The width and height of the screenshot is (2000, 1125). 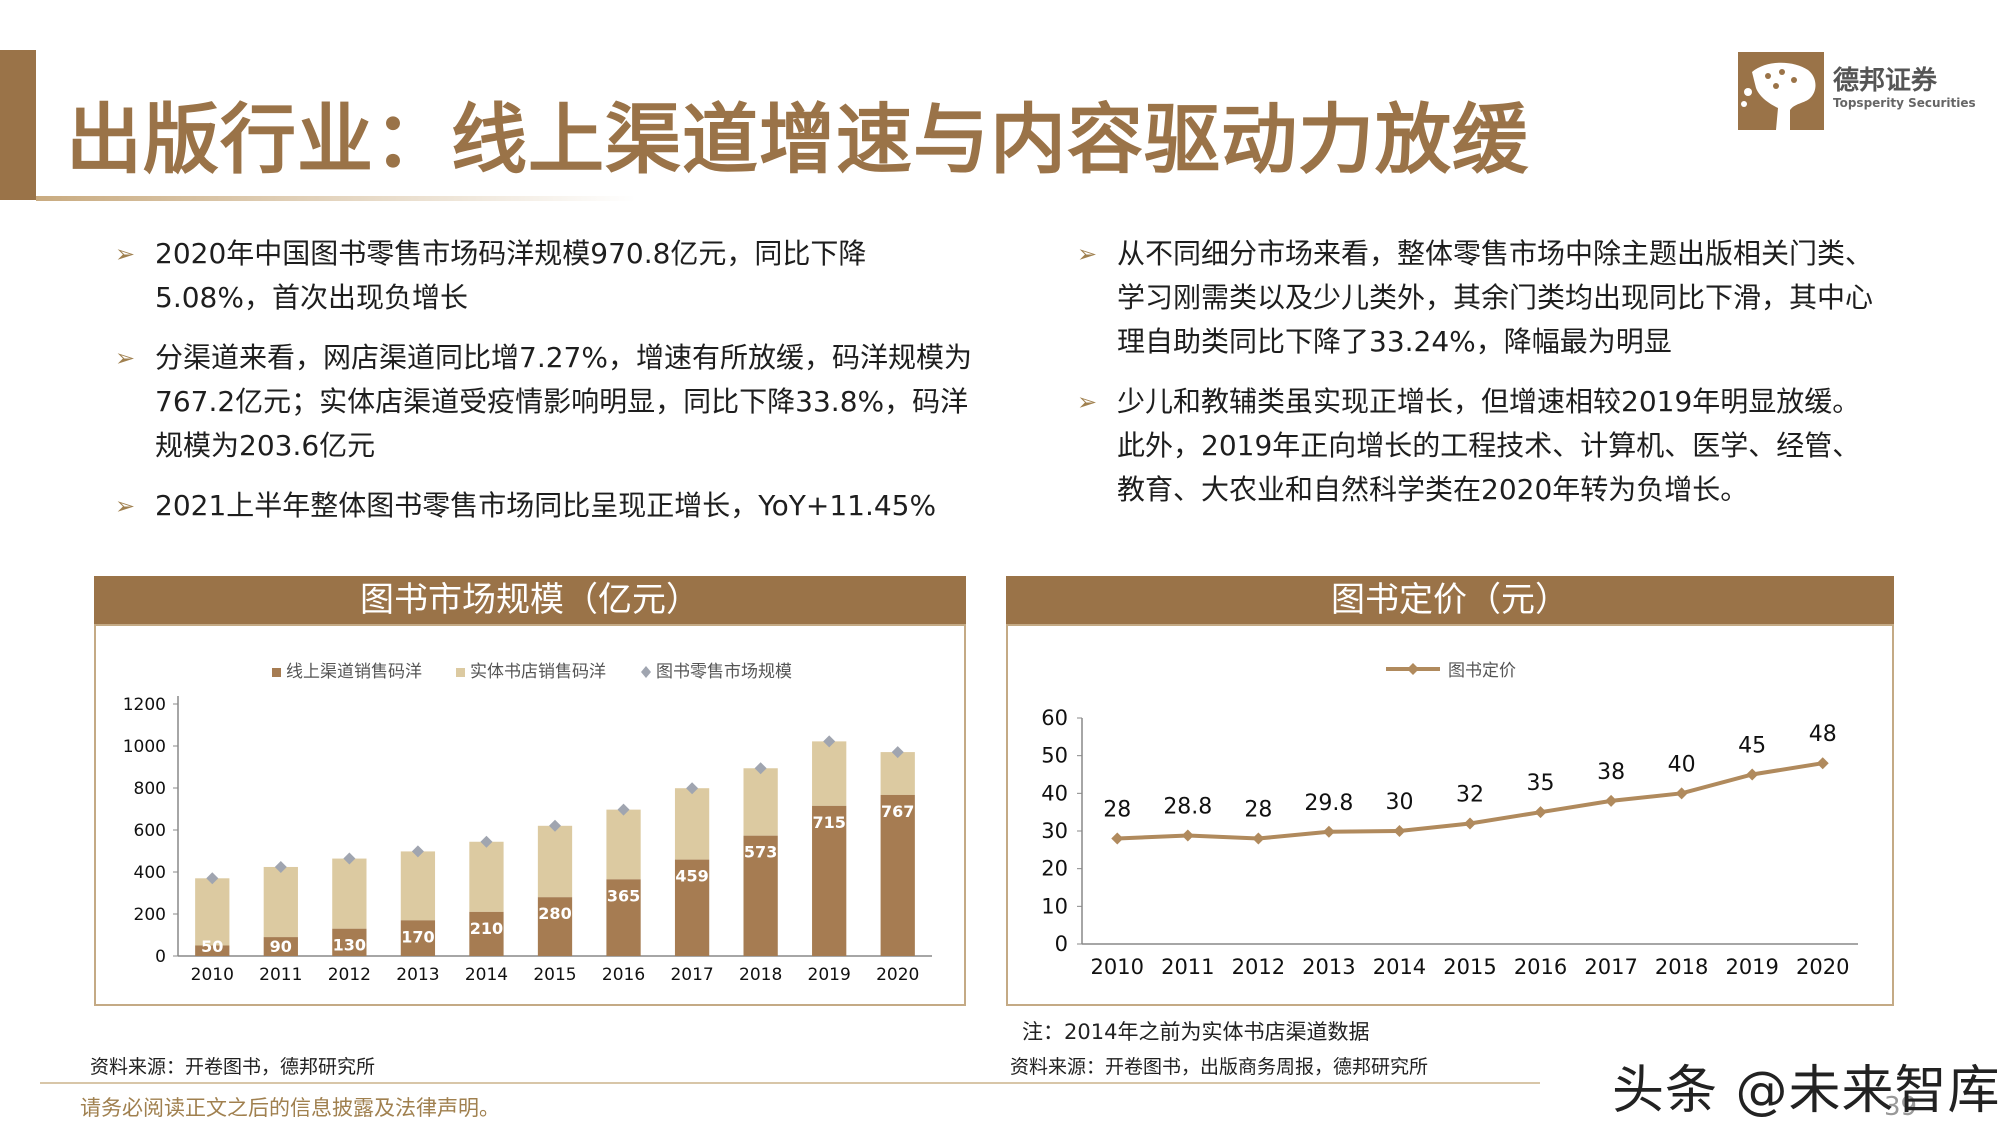 I want to click on price-value-label: 28.8, so click(x=1187, y=807).